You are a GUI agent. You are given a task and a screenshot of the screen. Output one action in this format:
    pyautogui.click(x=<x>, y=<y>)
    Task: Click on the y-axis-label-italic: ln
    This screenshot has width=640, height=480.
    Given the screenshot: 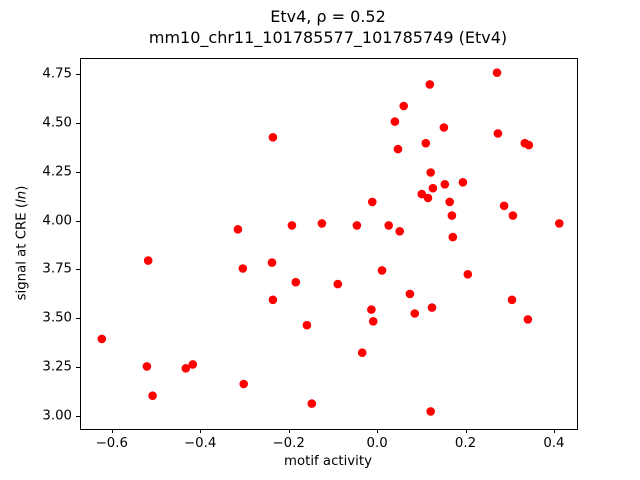 What is the action you would take?
    pyautogui.click(x=22, y=196)
    